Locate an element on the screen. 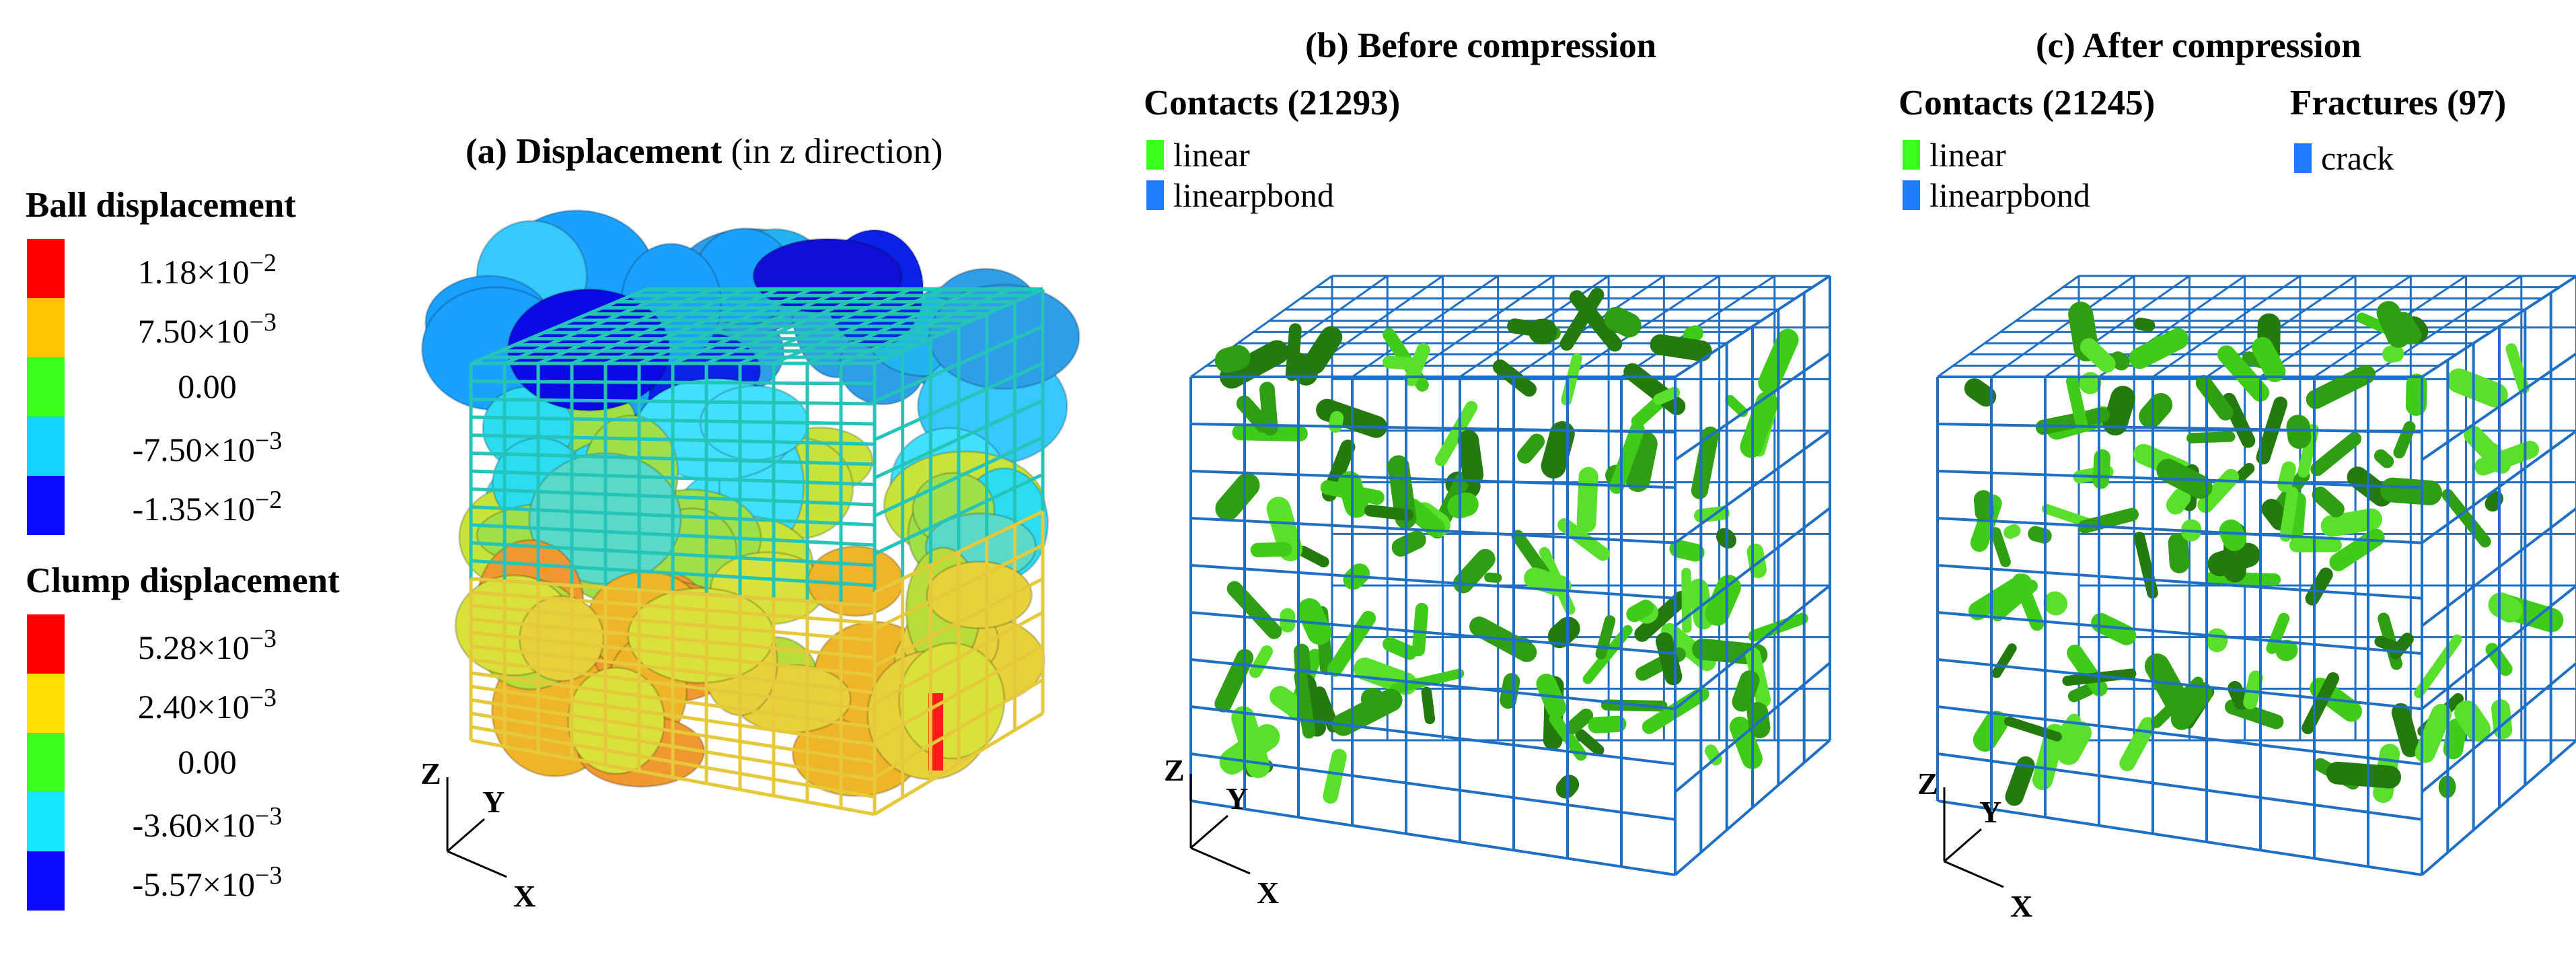  panel-c-legend-crack: crack is located at coordinates (2344, 158).